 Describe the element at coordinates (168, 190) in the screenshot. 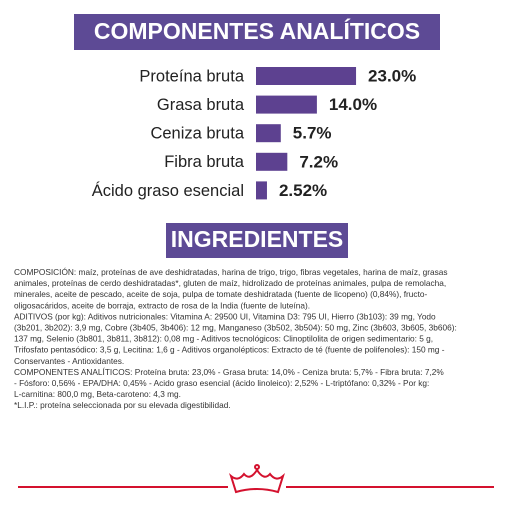

I see `category-label: Ácido graso esencial` at that location.